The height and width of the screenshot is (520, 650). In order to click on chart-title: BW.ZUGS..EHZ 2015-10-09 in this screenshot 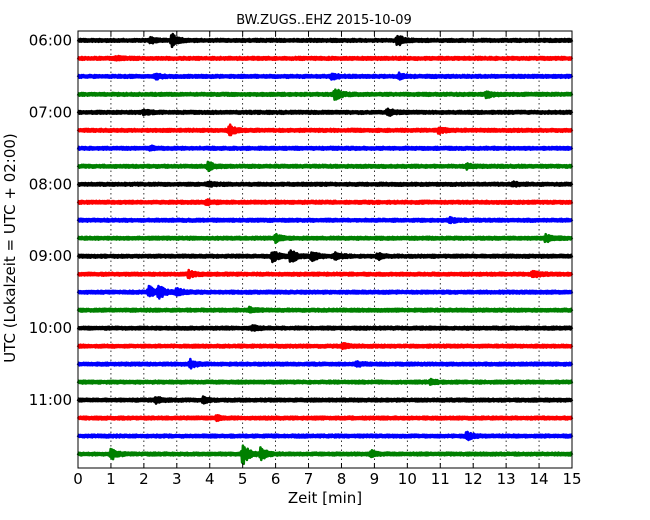, I will do `click(324, 20)`.